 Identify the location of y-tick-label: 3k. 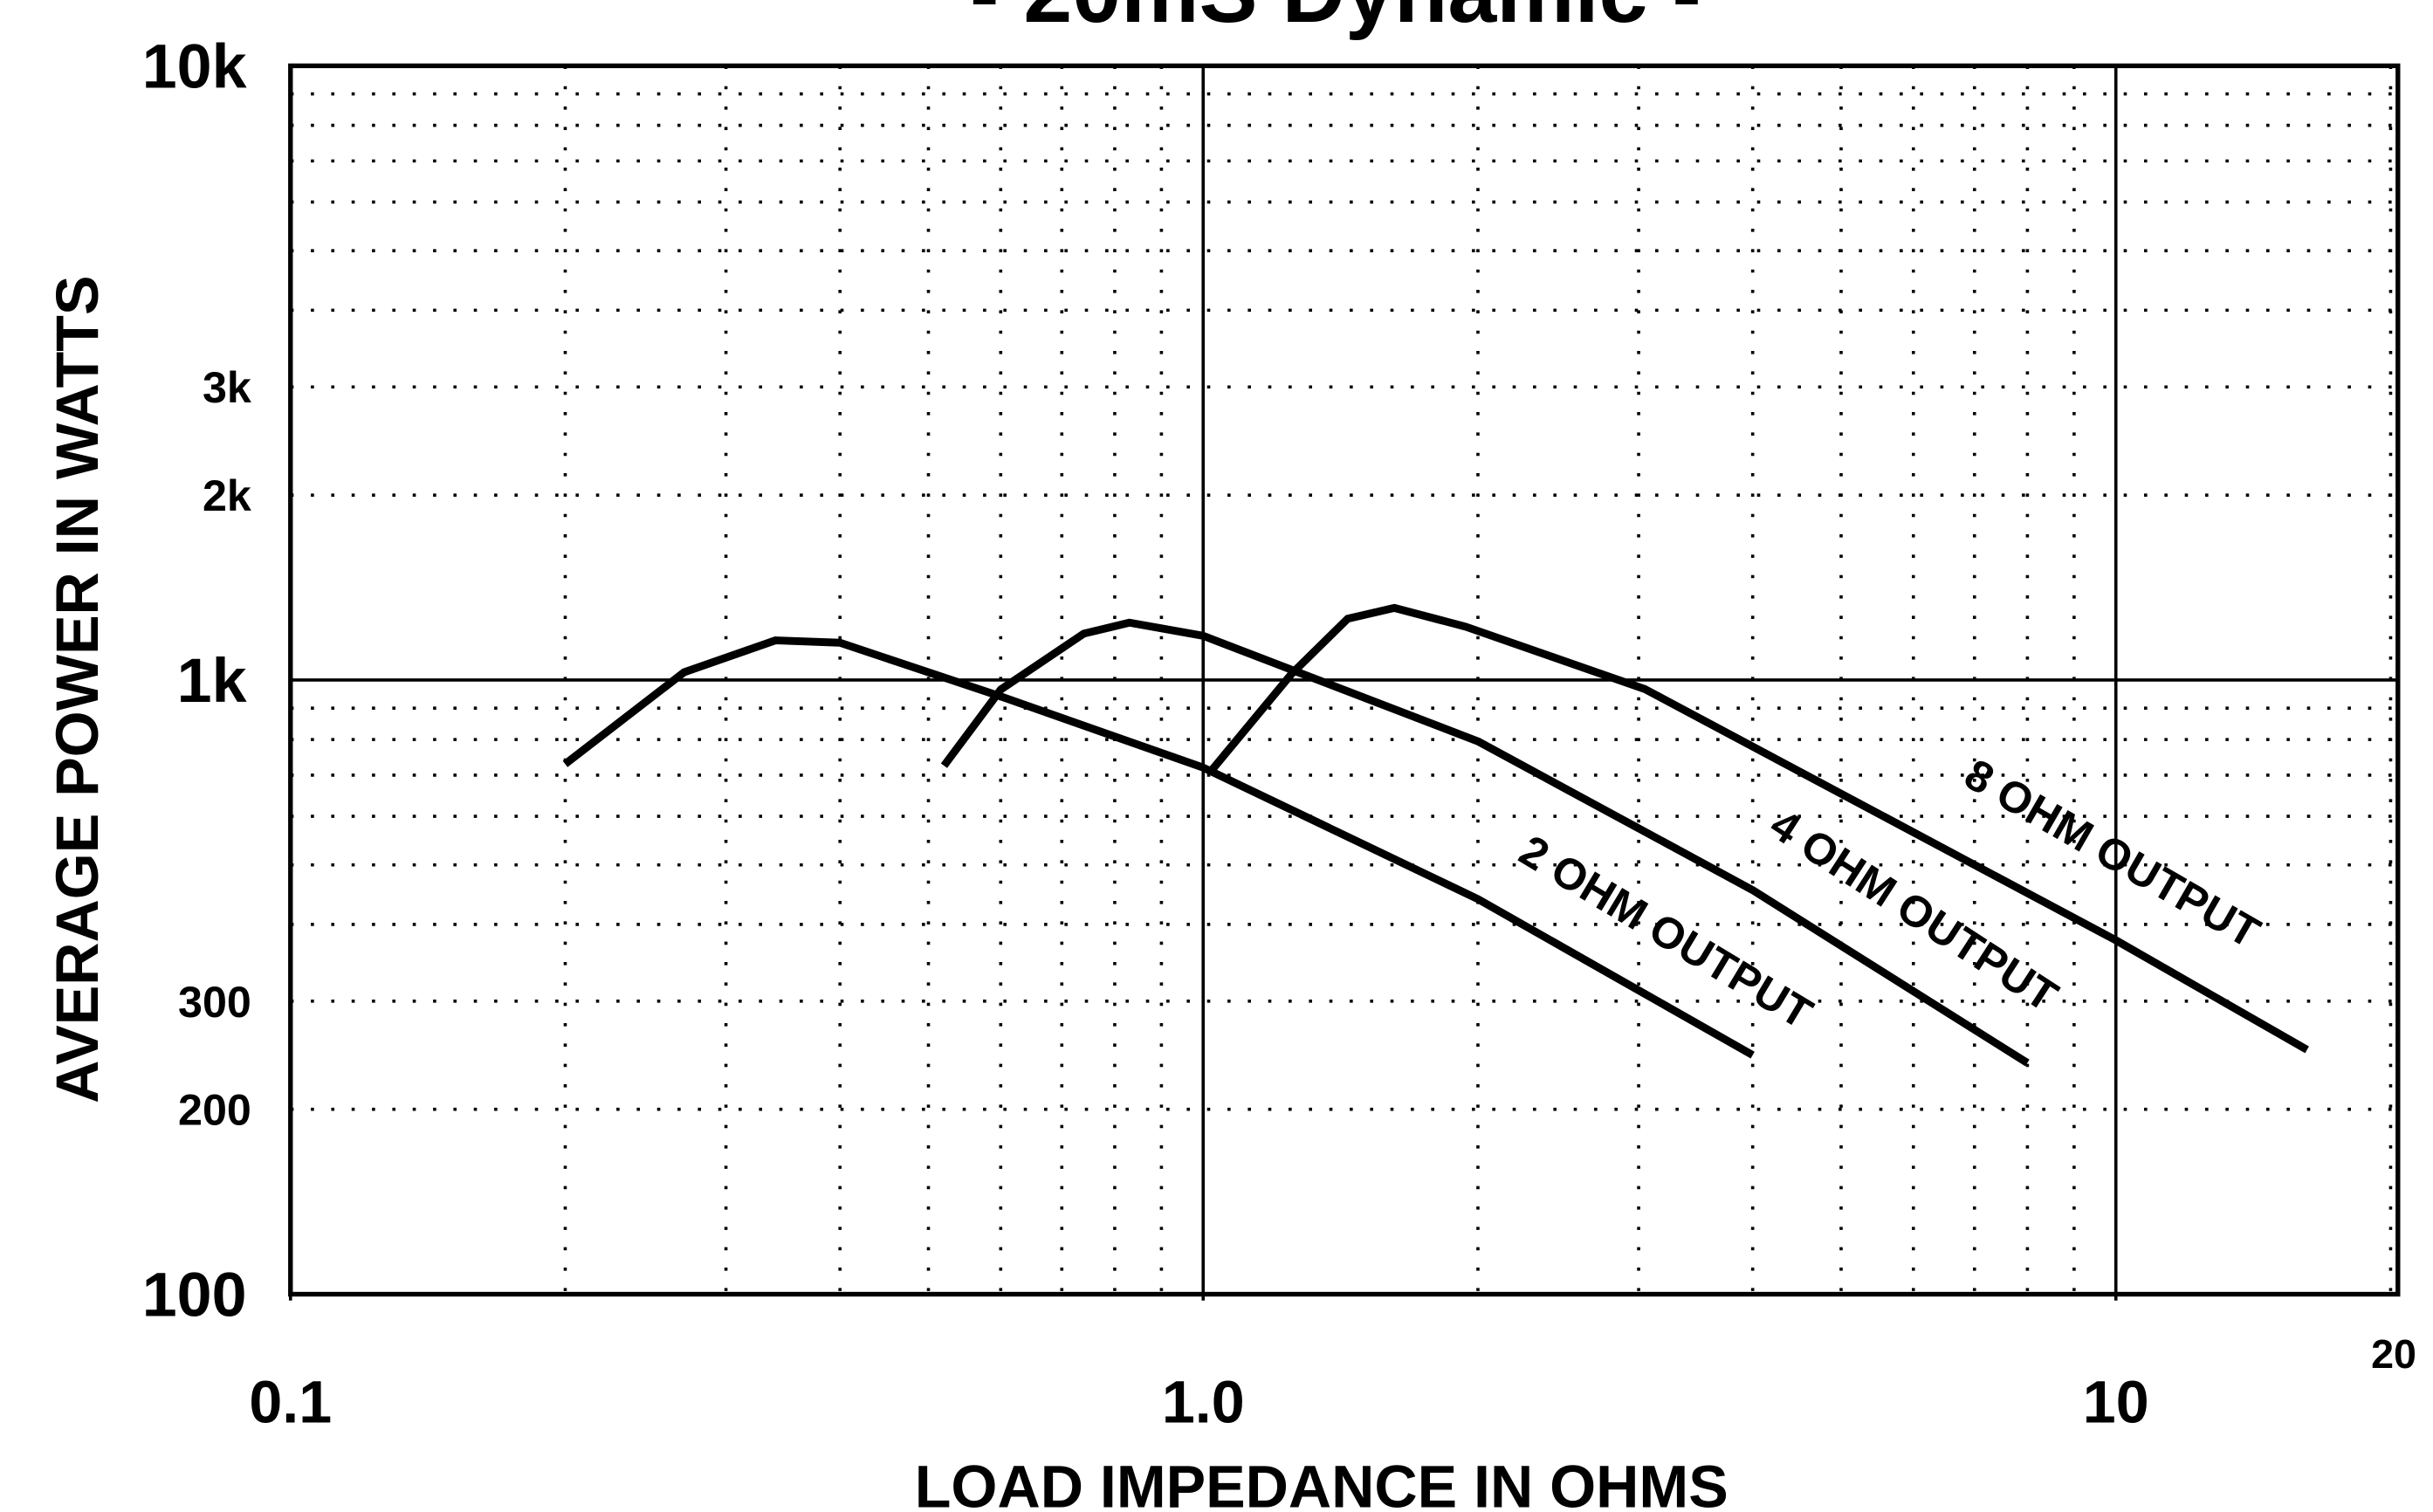
(227, 387).